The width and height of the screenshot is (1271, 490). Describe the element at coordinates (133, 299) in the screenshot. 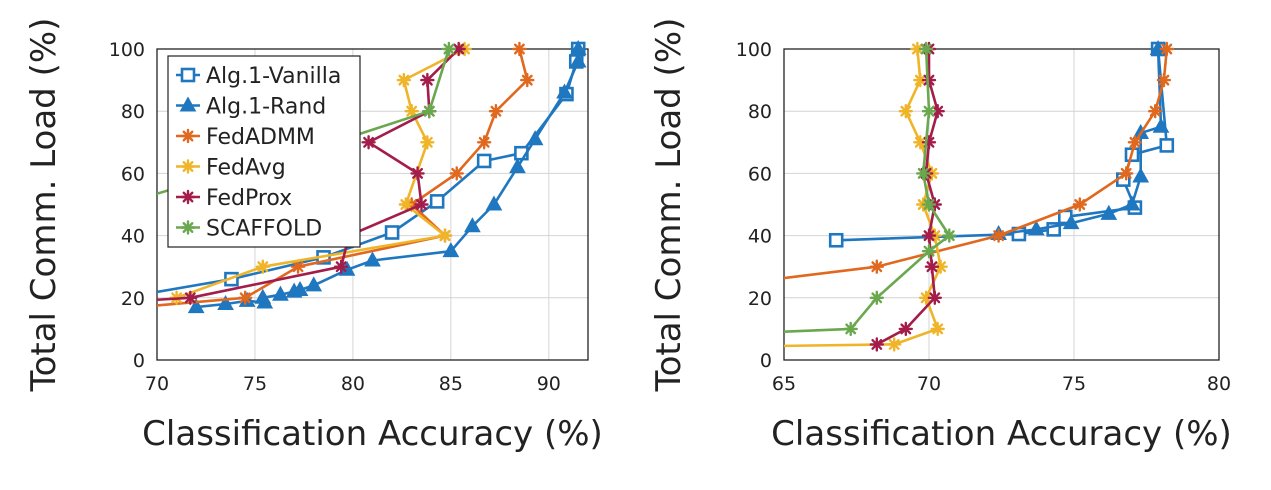

I see `y-tick-label: 20` at that location.